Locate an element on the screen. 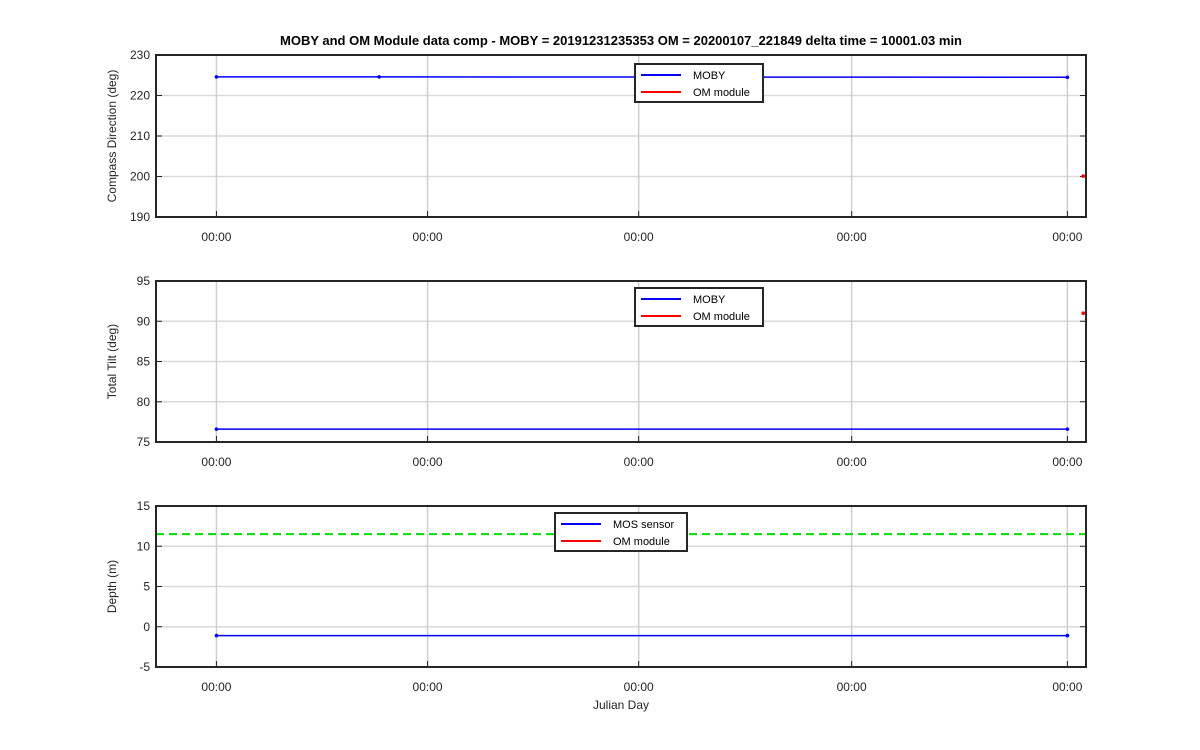 This screenshot has height=750, width=1200. y-tick-label: -5 is located at coordinates (144, 667).